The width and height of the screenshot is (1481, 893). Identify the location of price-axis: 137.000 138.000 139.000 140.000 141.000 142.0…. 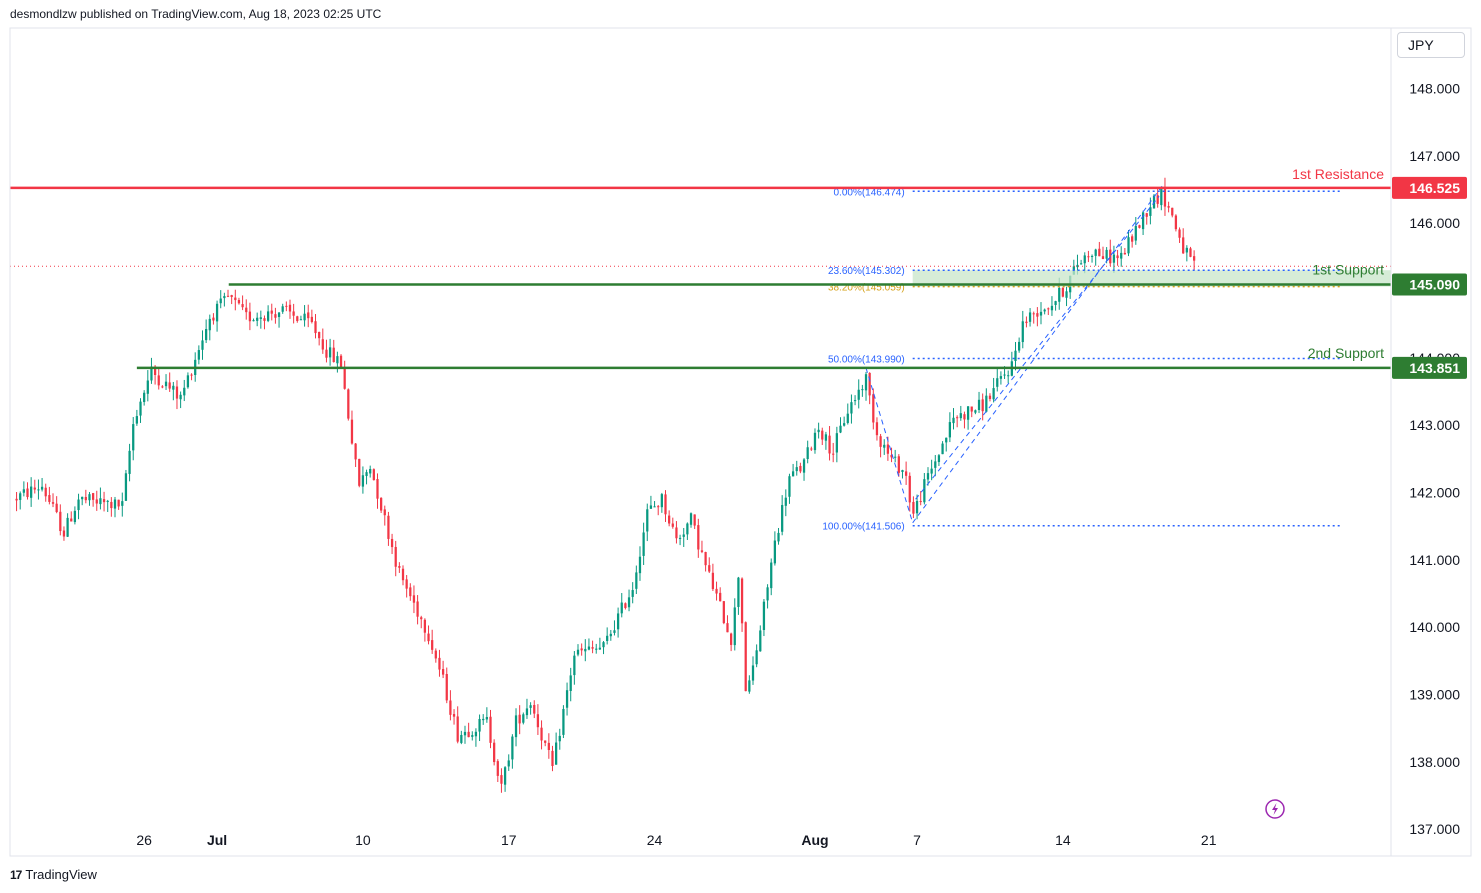
(1434, 459).